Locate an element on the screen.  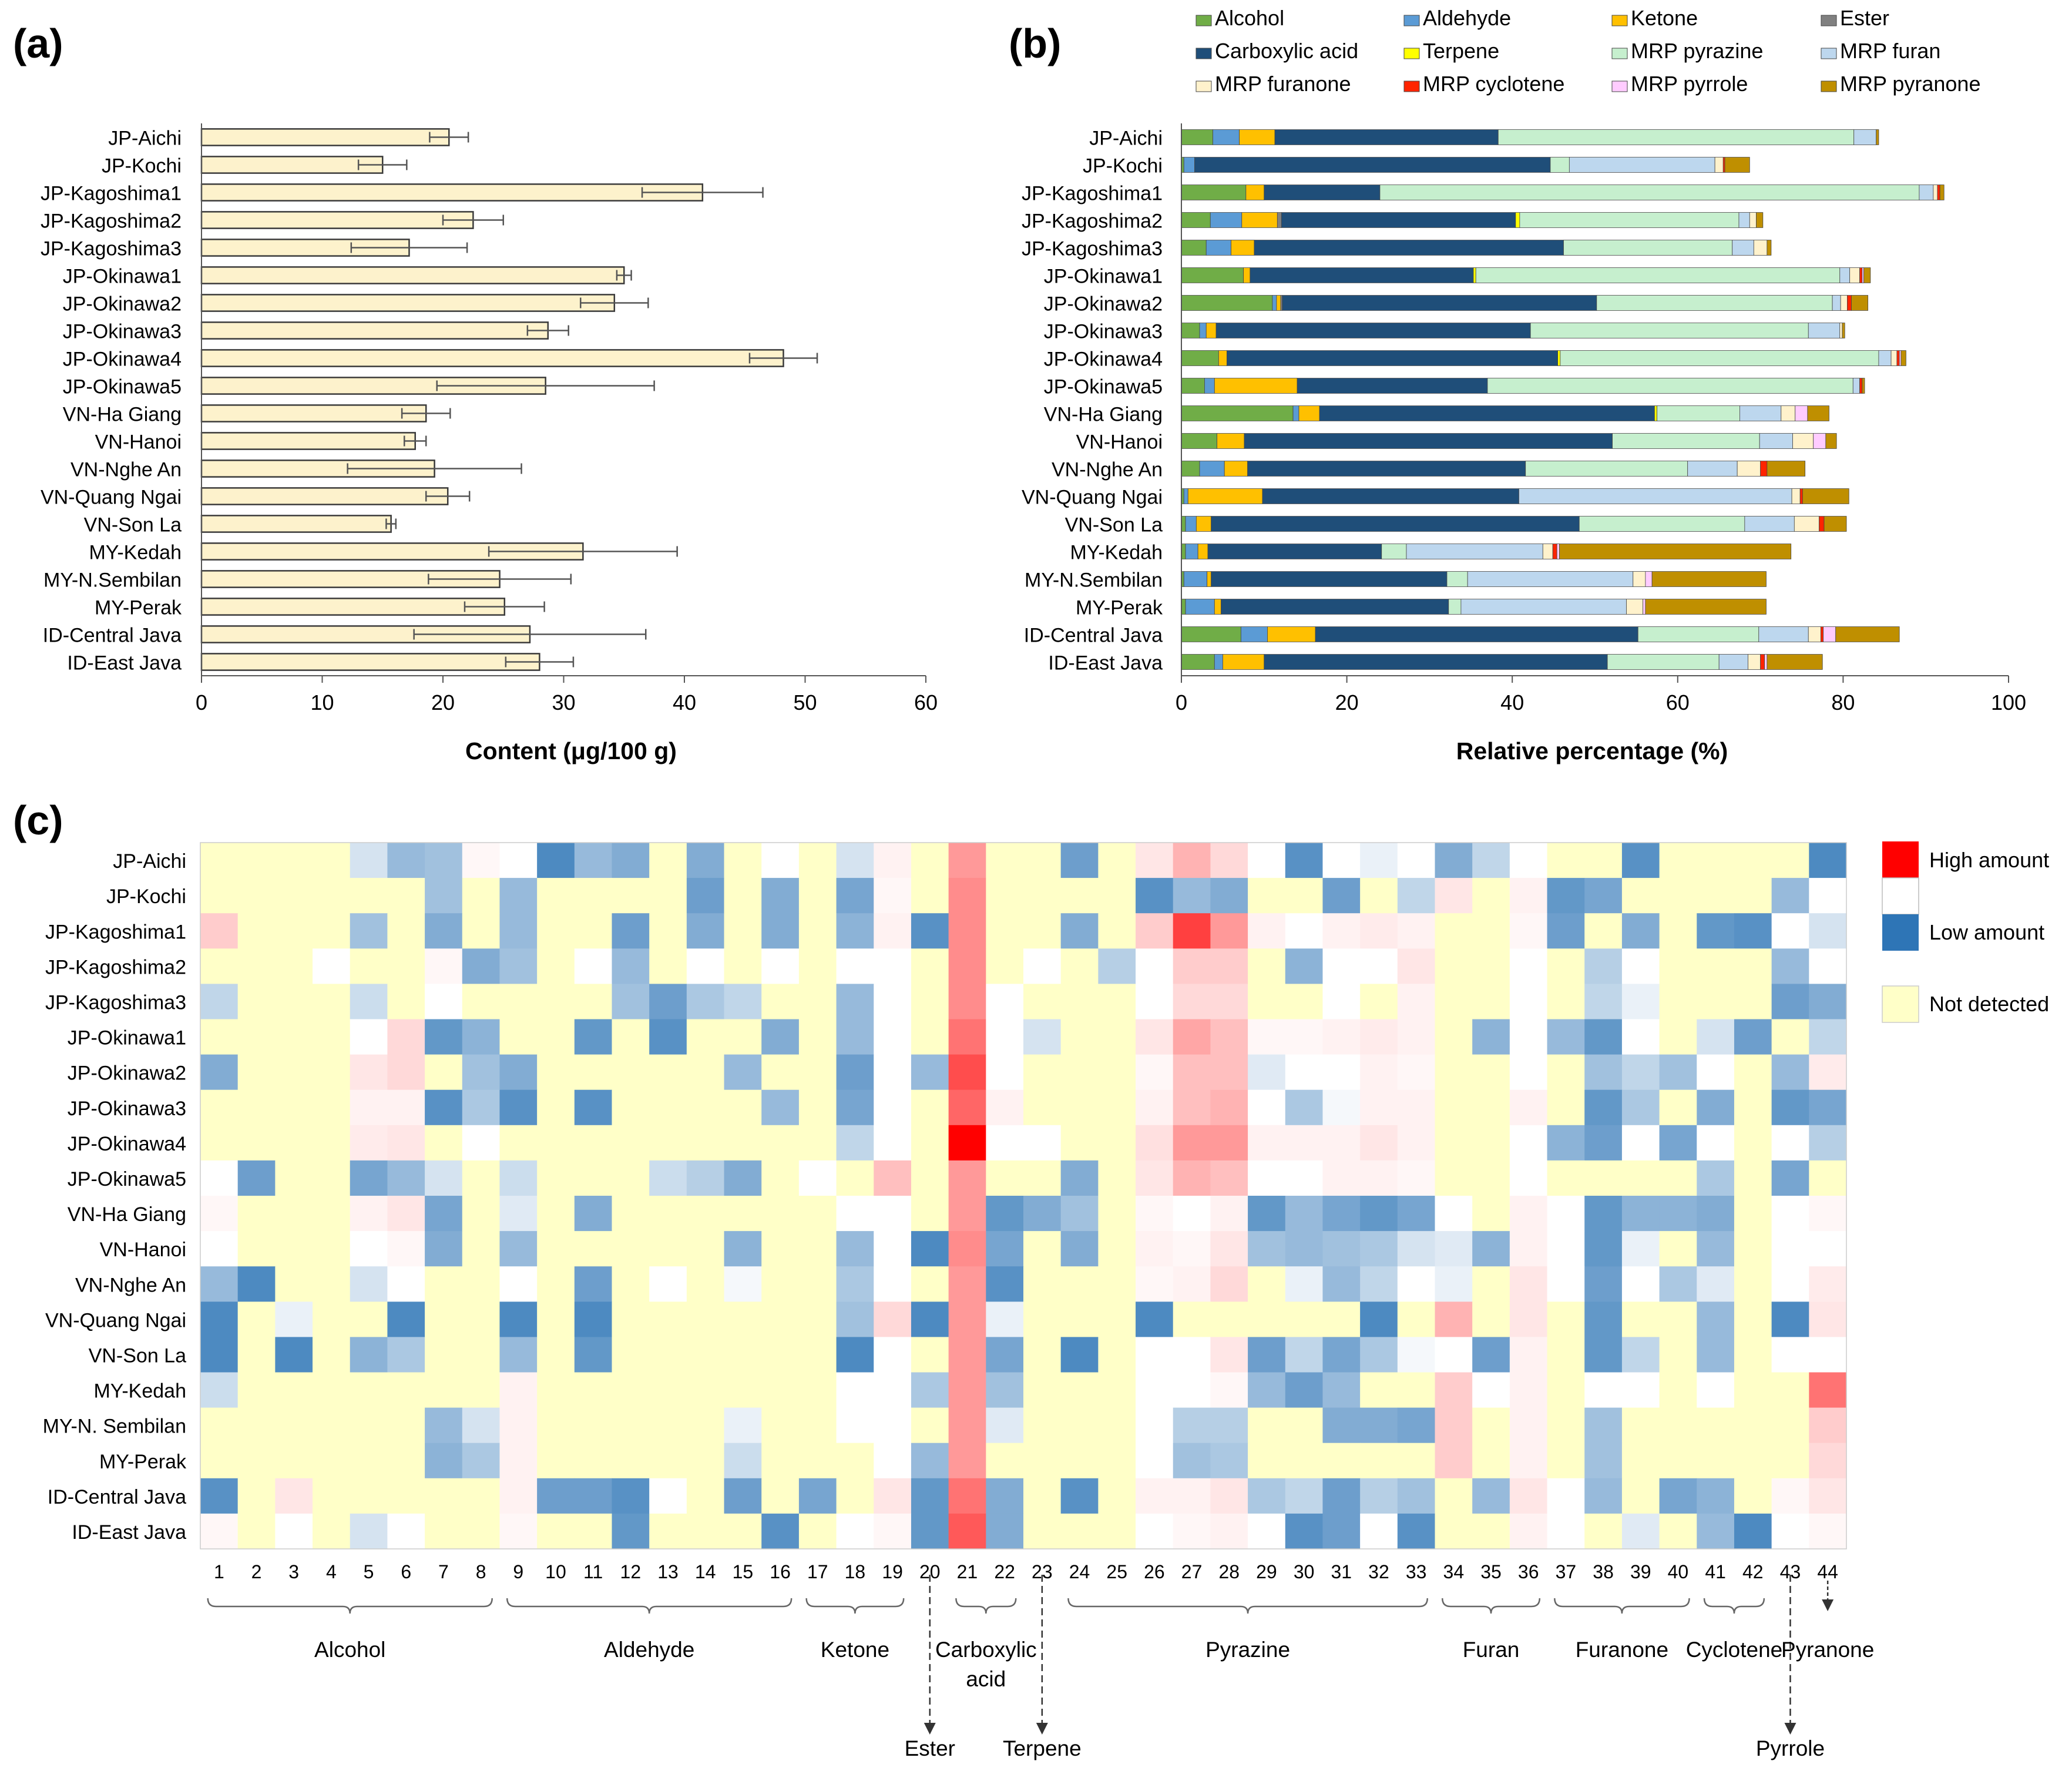
heatmap-cell-r6-c43 is located at coordinates (1790, 1037).